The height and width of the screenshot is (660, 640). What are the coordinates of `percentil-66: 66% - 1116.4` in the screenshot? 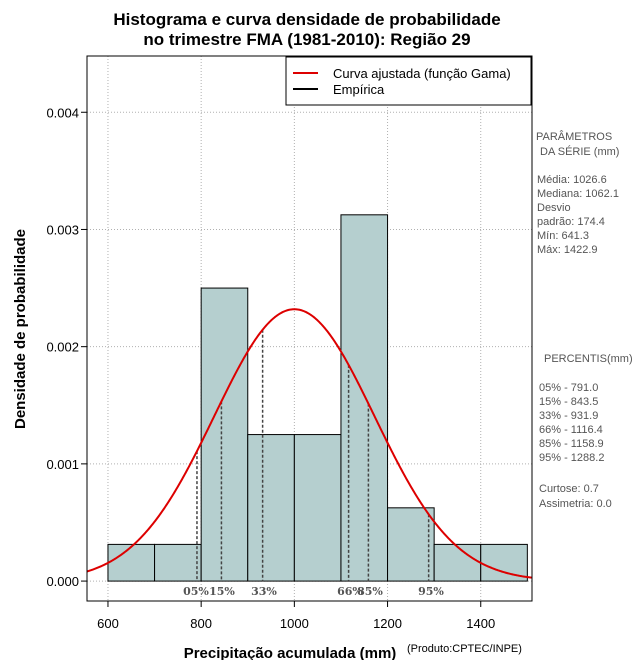 It's located at (571, 430).